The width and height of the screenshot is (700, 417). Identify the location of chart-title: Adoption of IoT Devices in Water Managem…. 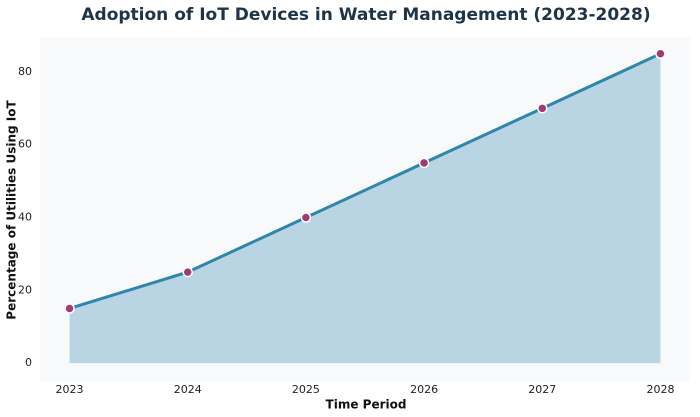
(365, 15).